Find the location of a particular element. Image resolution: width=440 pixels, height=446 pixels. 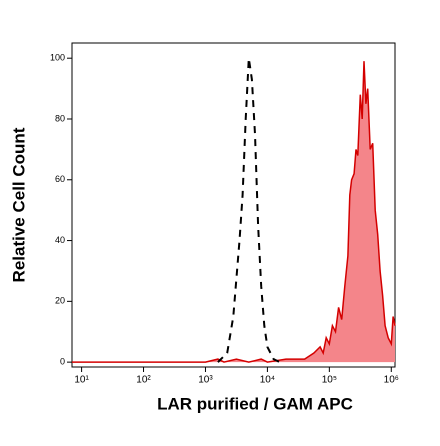

x-tick-label: 10⁵ is located at coordinates (329, 380).